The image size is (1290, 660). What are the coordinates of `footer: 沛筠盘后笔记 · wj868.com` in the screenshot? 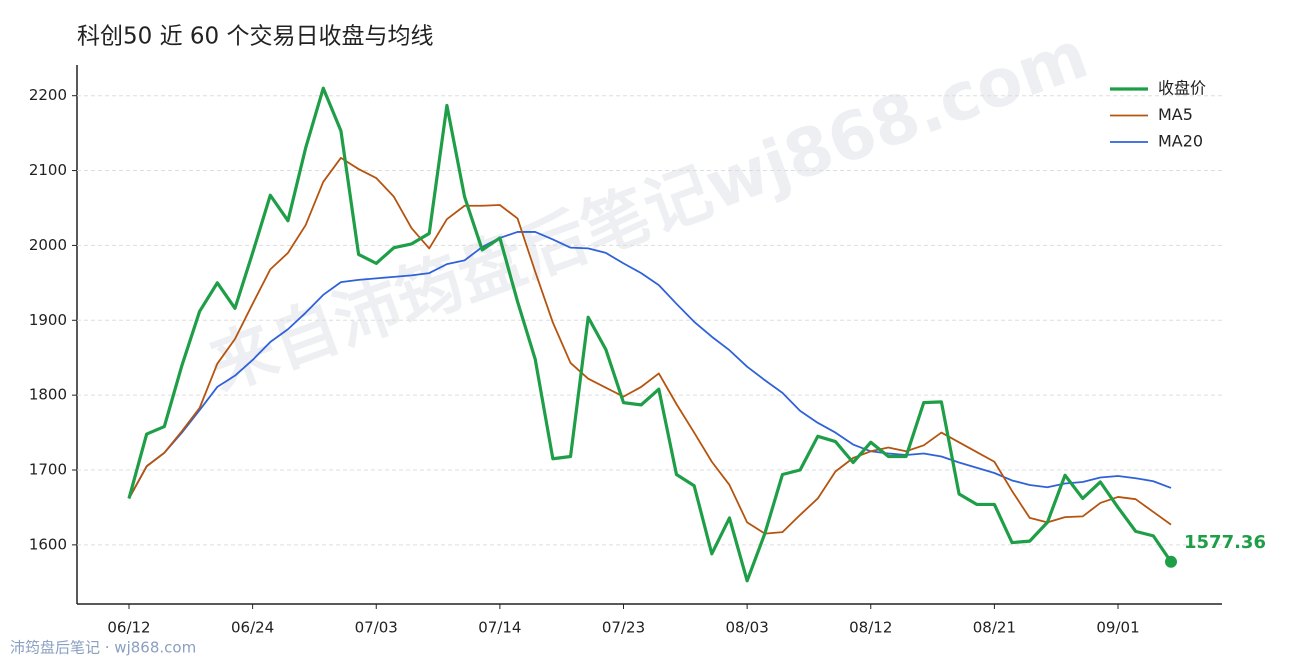 It's located at (103, 648).